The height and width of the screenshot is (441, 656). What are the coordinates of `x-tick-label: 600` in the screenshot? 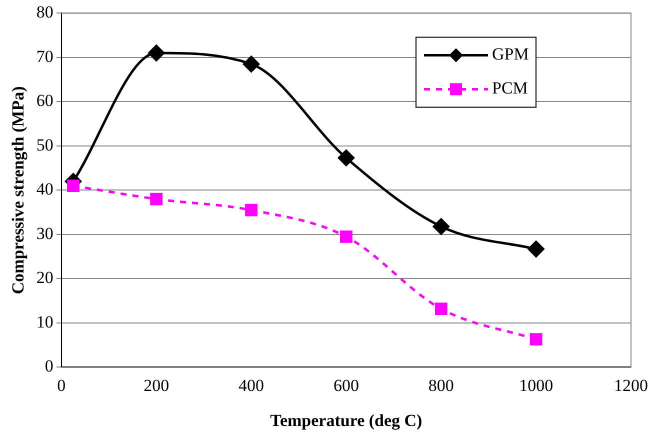 It's located at (346, 385).